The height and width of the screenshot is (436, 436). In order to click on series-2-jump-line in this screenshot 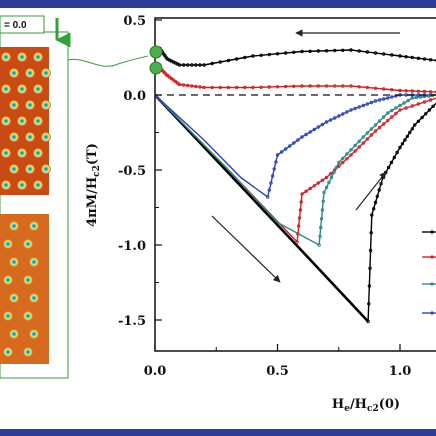, I will do `click(377, 170)`.